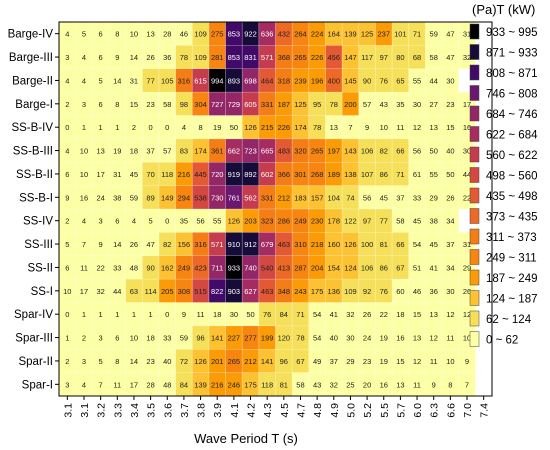 This screenshot has height=450, width=550. What do you see at coordinates (434, 384) in the screenshot?
I see `cell-value-label: 9` at bounding box center [434, 384].